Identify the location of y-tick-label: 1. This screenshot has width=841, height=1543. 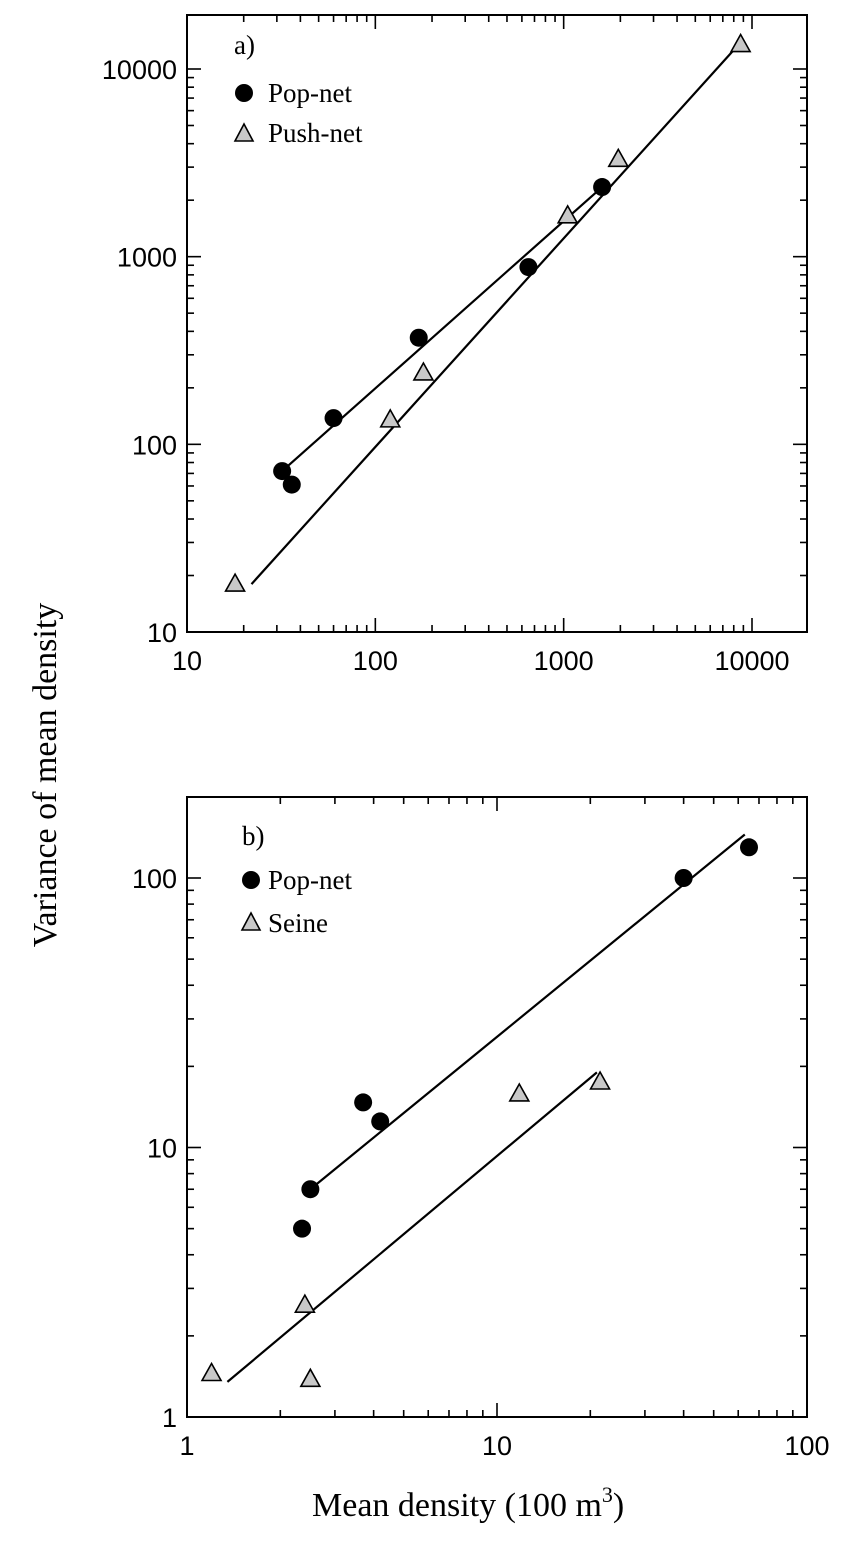
(169, 1418).